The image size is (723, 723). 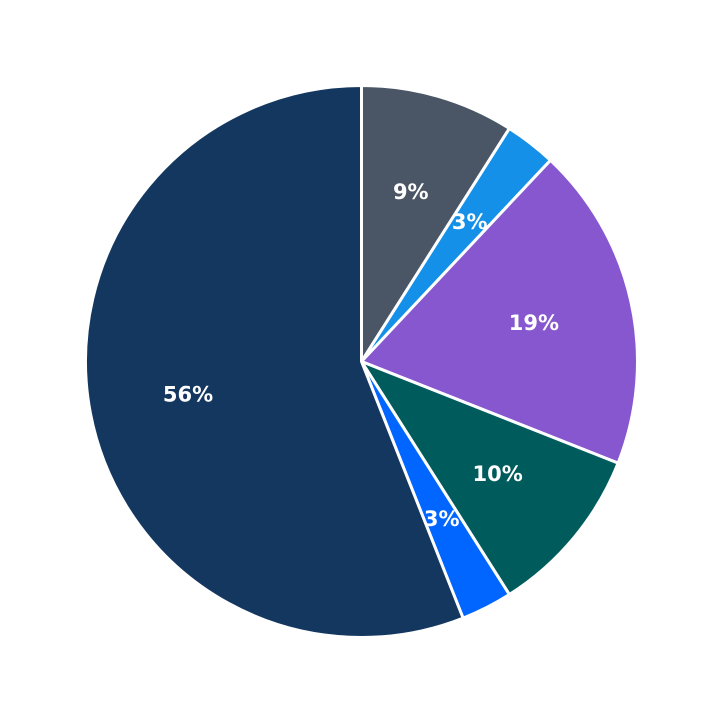 I want to click on pie-slice-label-4: 10%, so click(x=497, y=474).